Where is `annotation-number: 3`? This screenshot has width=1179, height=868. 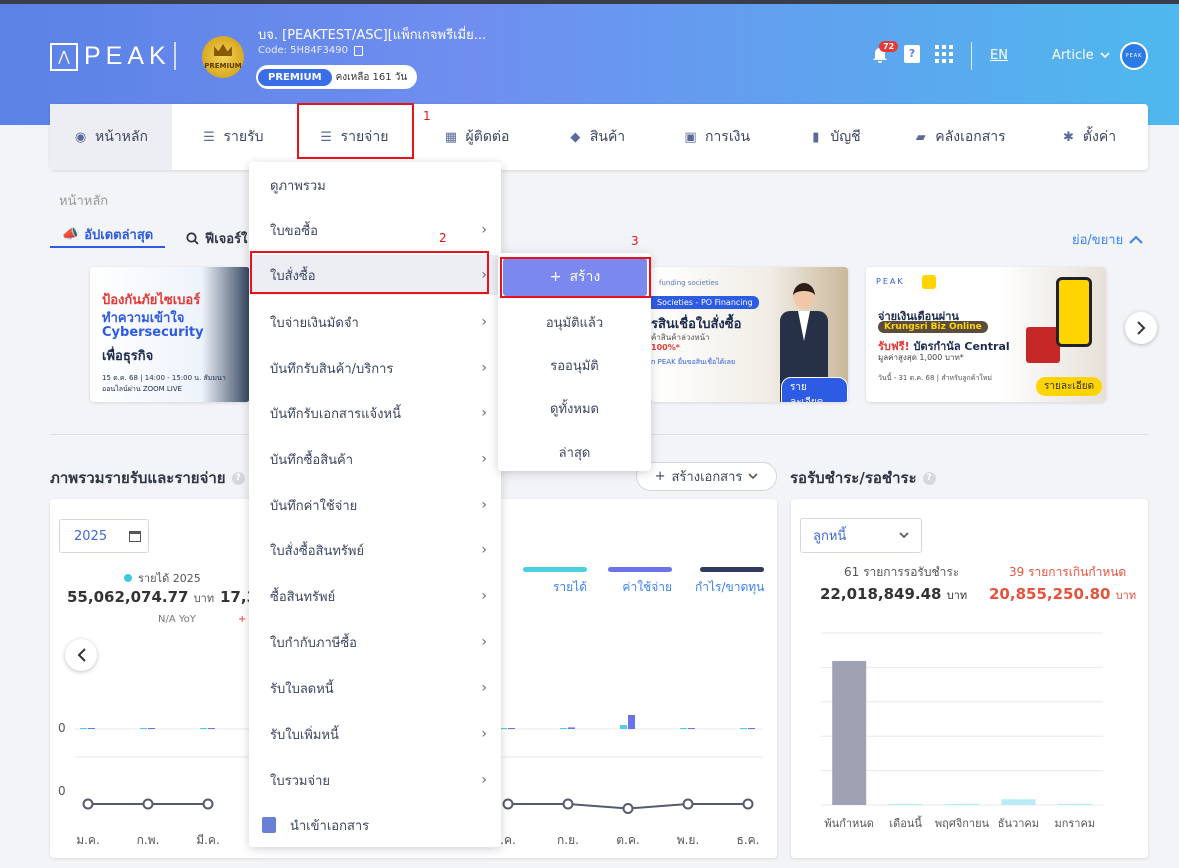 annotation-number: 3 is located at coordinates (635, 241).